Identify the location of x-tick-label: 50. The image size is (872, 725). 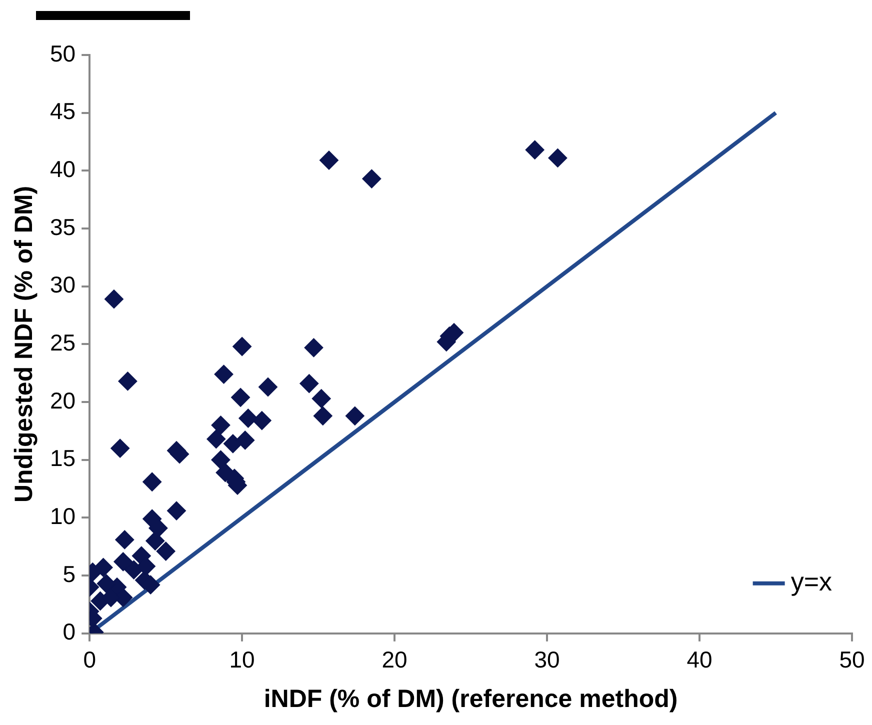
(852, 659).